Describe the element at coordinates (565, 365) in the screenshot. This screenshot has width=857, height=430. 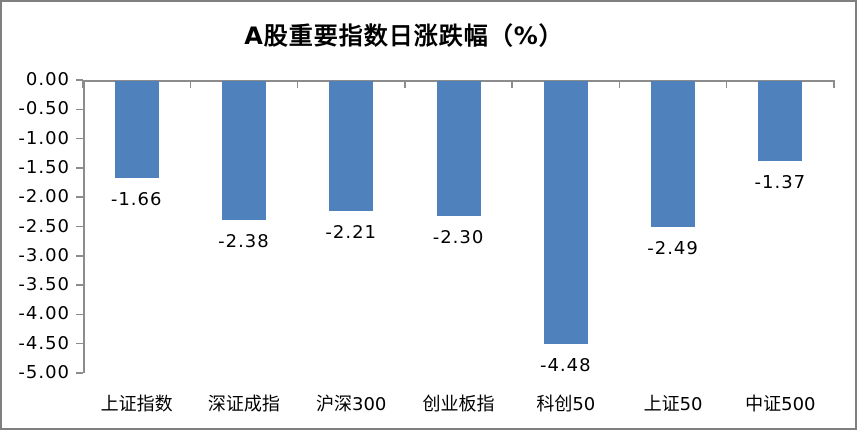
I see `bar-value-label: -4.48` at that location.